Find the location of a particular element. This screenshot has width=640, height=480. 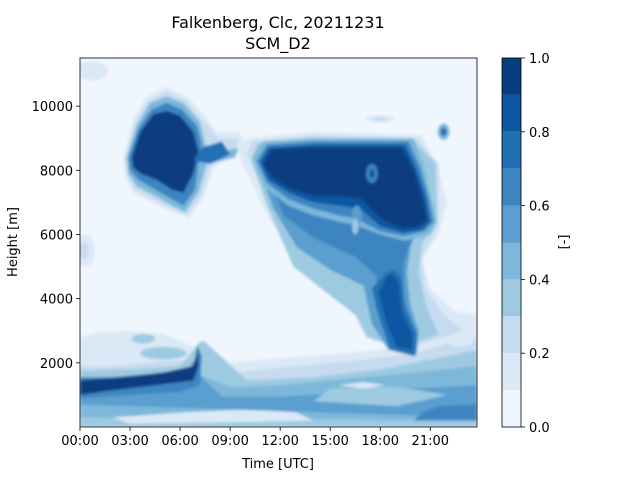

x-axis-label: Time [UTC] is located at coordinates (277, 464).